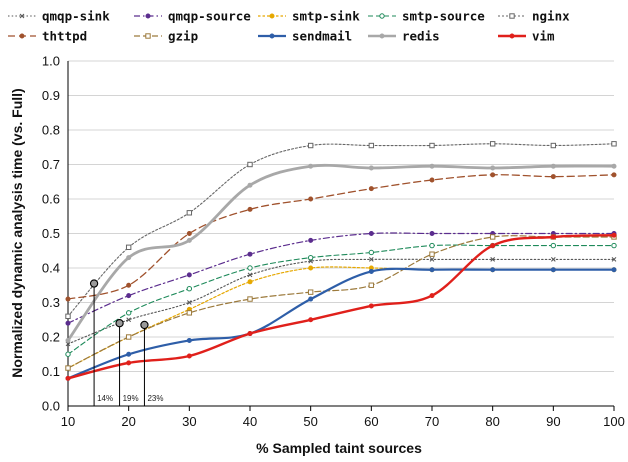 This screenshot has height=462, width=628. What do you see at coordinates (421, 36) in the screenshot?
I see `legend-label: redis` at bounding box center [421, 36].